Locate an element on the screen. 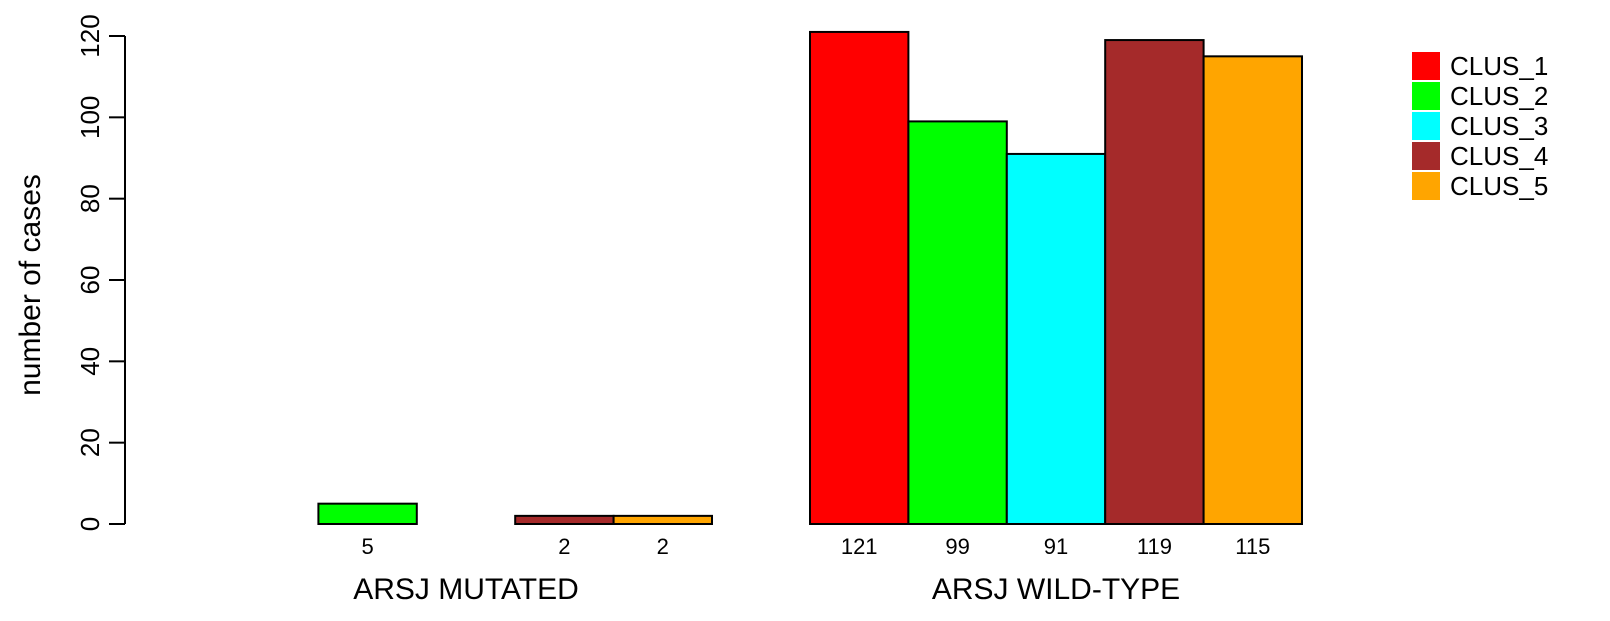 The image size is (1610, 621). y-tick-label: 40 is located at coordinates (90, 361).